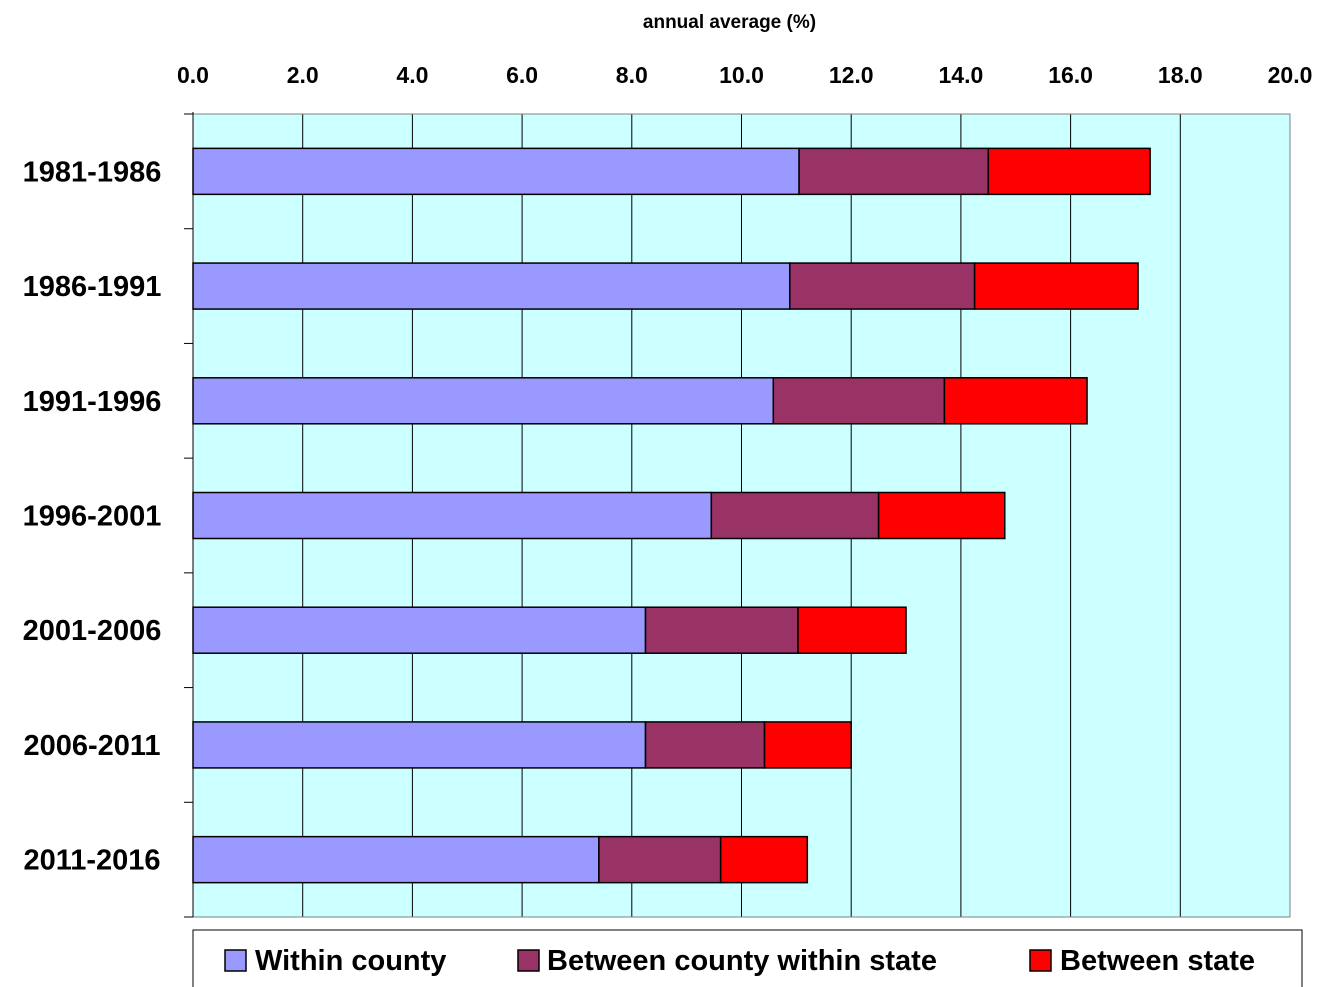 The image size is (1320, 987). What do you see at coordinates (412, 75) in the screenshot?
I see `x-tick-label: 4.0` at bounding box center [412, 75].